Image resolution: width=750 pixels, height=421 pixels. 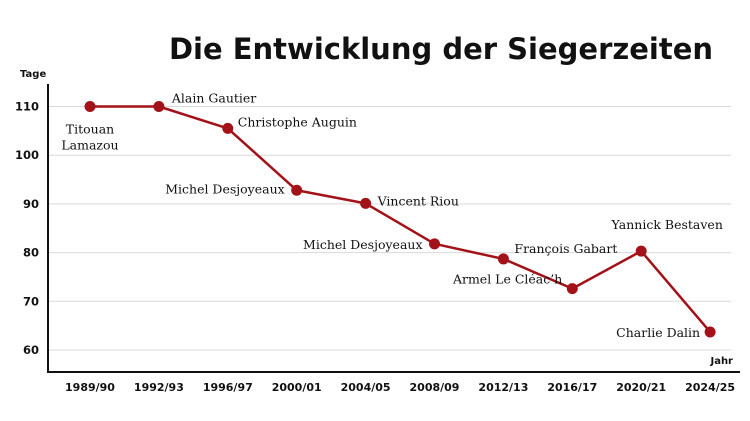 What do you see at coordinates (641, 387) in the screenshot?
I see `x-tick-label: 2020/21` at bounding box center [641, 387].